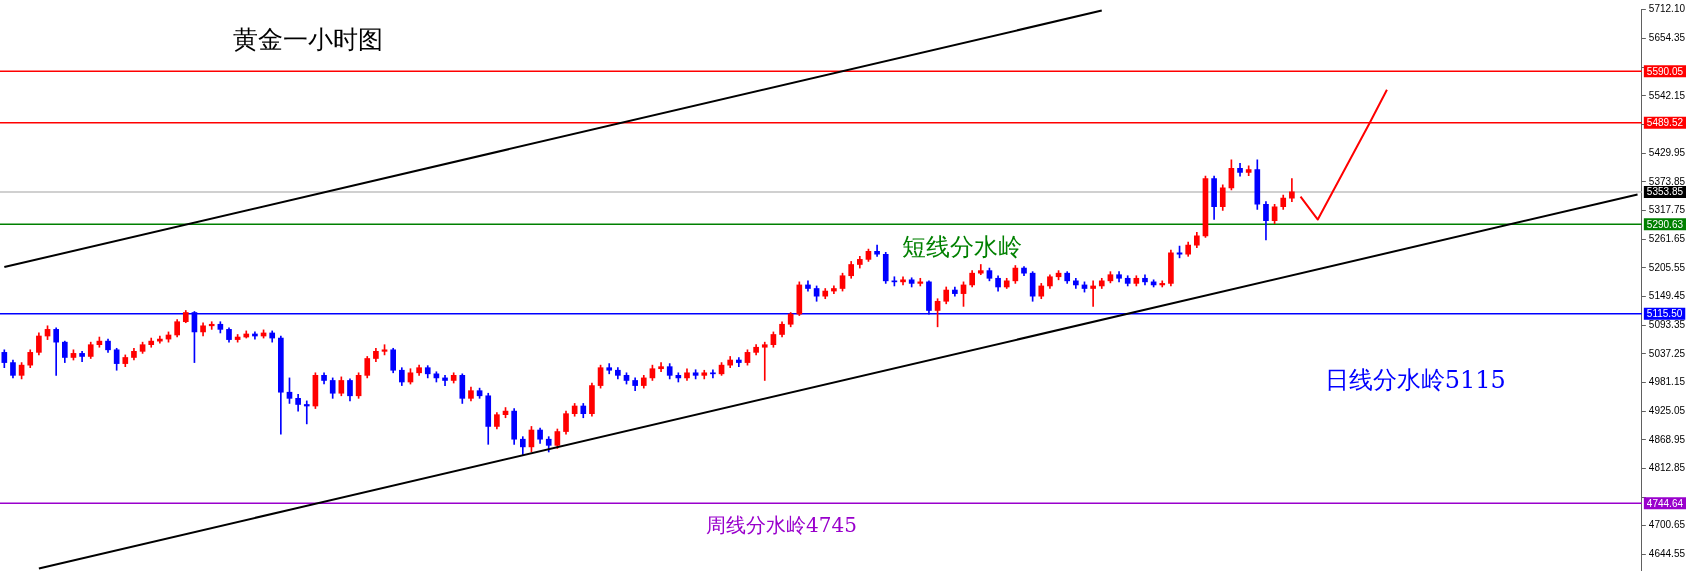 The width and height of the screenshot is (1690, 579). I want to click on y-tick-label: 5149.45, so click(1667, 296).